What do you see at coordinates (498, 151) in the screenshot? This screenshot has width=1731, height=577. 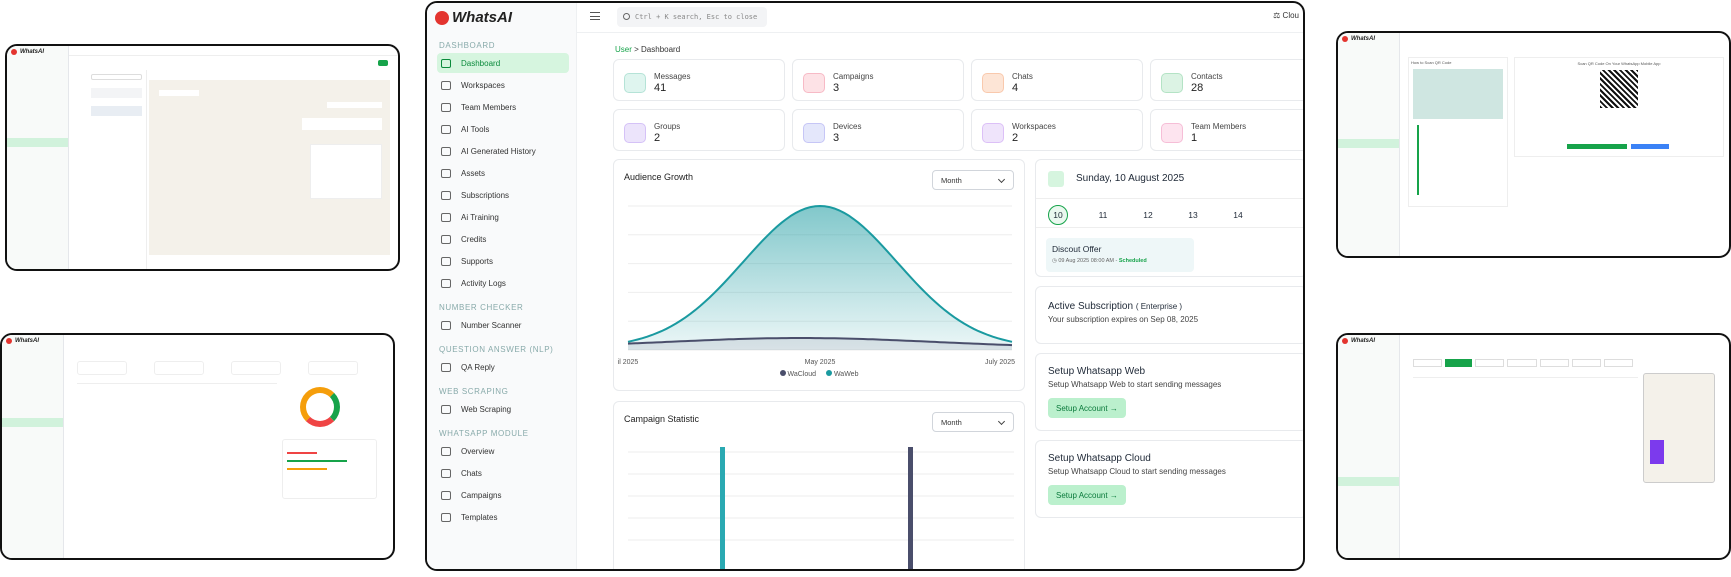 I see `sidebar-item-label: AI Generated History` at bounding box center [498, 151].